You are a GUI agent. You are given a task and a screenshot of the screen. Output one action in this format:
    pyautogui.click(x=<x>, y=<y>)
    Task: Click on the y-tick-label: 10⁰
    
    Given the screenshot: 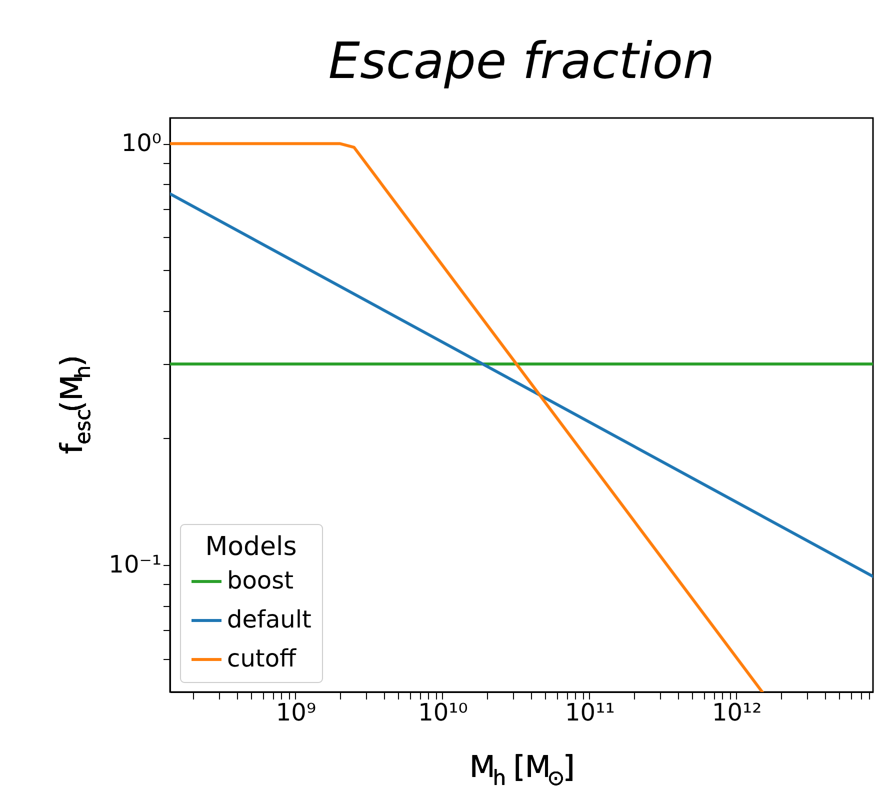 What is the action you would take?
    pyautogui.click(x=141, y=143)
    